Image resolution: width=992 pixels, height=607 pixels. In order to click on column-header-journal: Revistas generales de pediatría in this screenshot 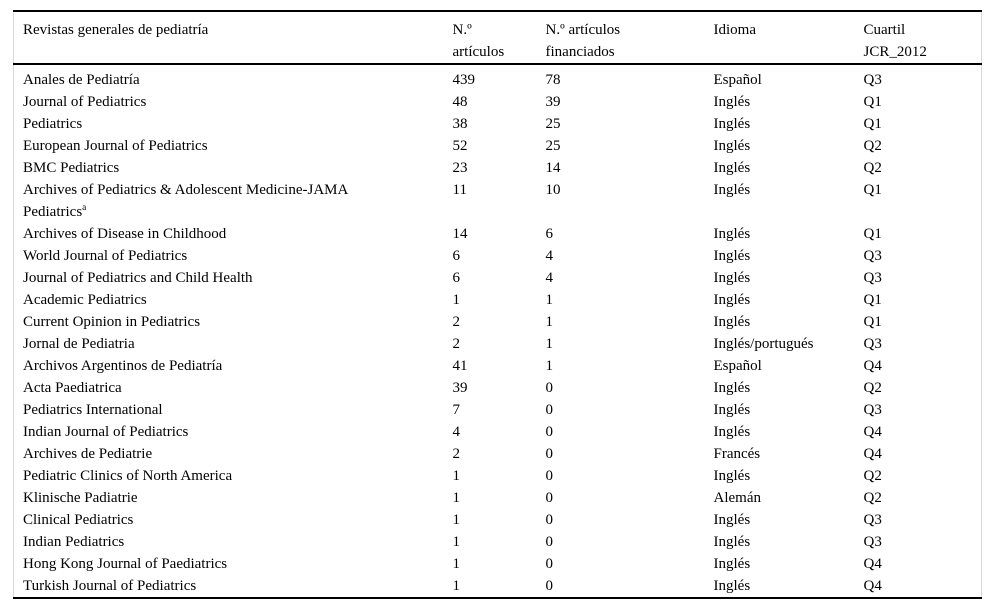, I will do `click(233, 38)`.